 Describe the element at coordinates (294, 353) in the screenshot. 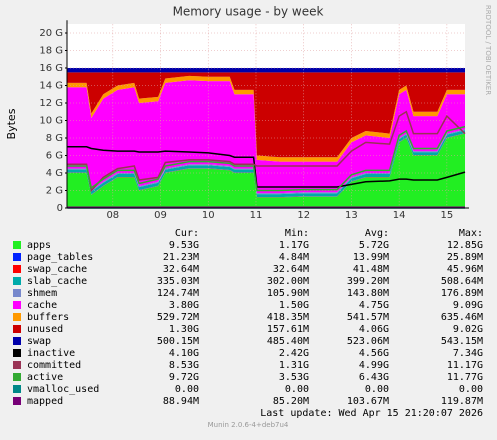

I see `legend-stat: 2.42G` at that location.